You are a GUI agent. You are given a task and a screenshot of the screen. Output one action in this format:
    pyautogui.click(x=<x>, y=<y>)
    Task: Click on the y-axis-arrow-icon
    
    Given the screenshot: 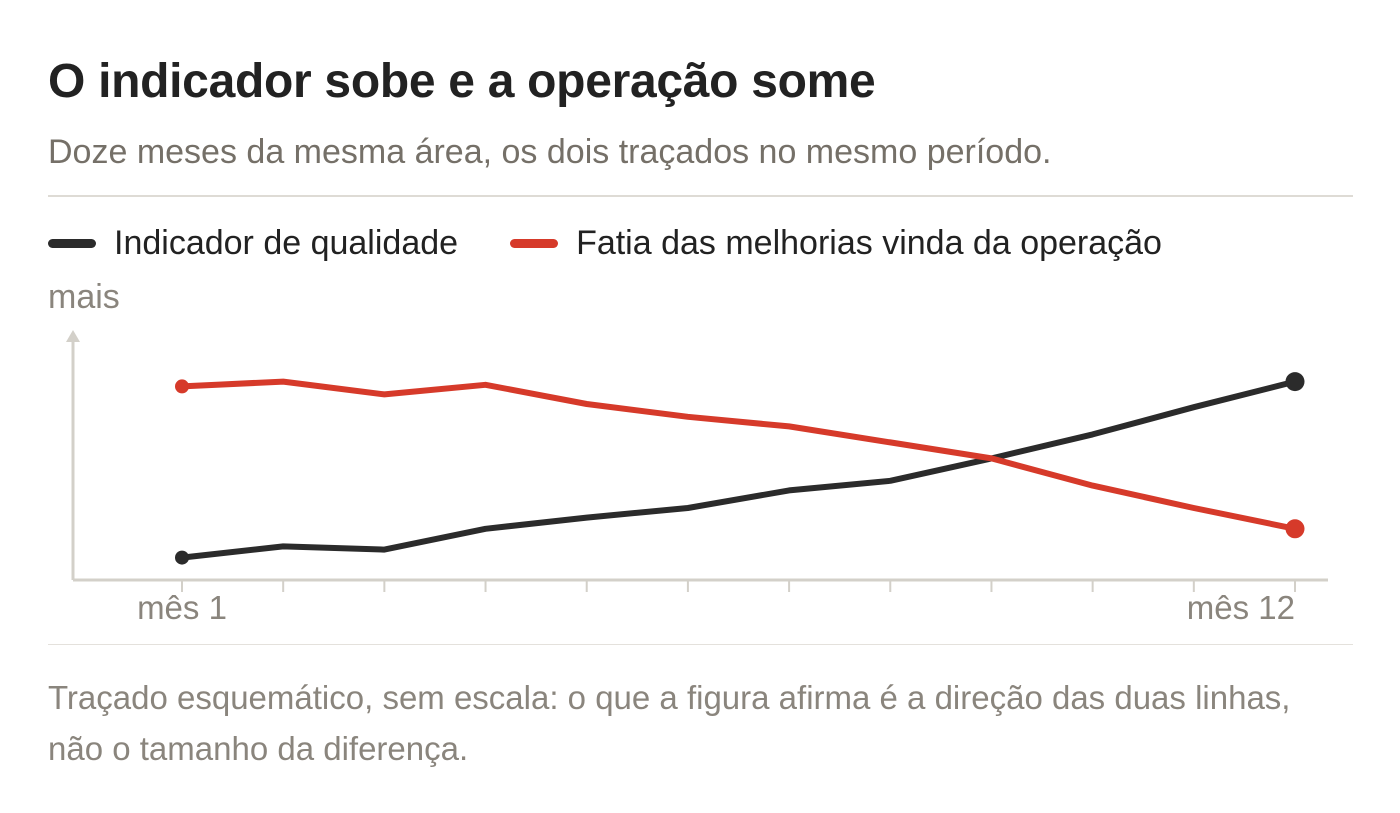 What is the action you would take?
    pyautogui.click(x=73, y=336)
    